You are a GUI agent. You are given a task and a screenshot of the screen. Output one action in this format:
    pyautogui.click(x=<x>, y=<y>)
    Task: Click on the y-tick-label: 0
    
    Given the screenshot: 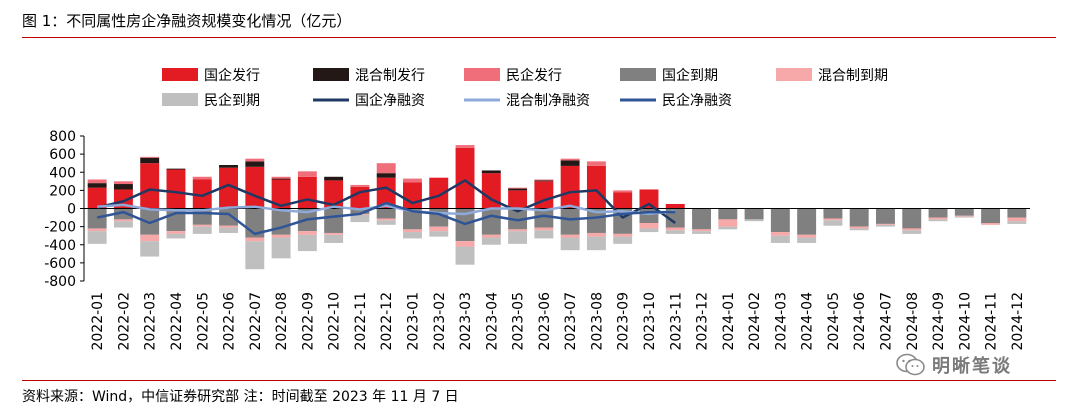 What is the action you would take?
    pyautogui.click(x=71, y=210)
    